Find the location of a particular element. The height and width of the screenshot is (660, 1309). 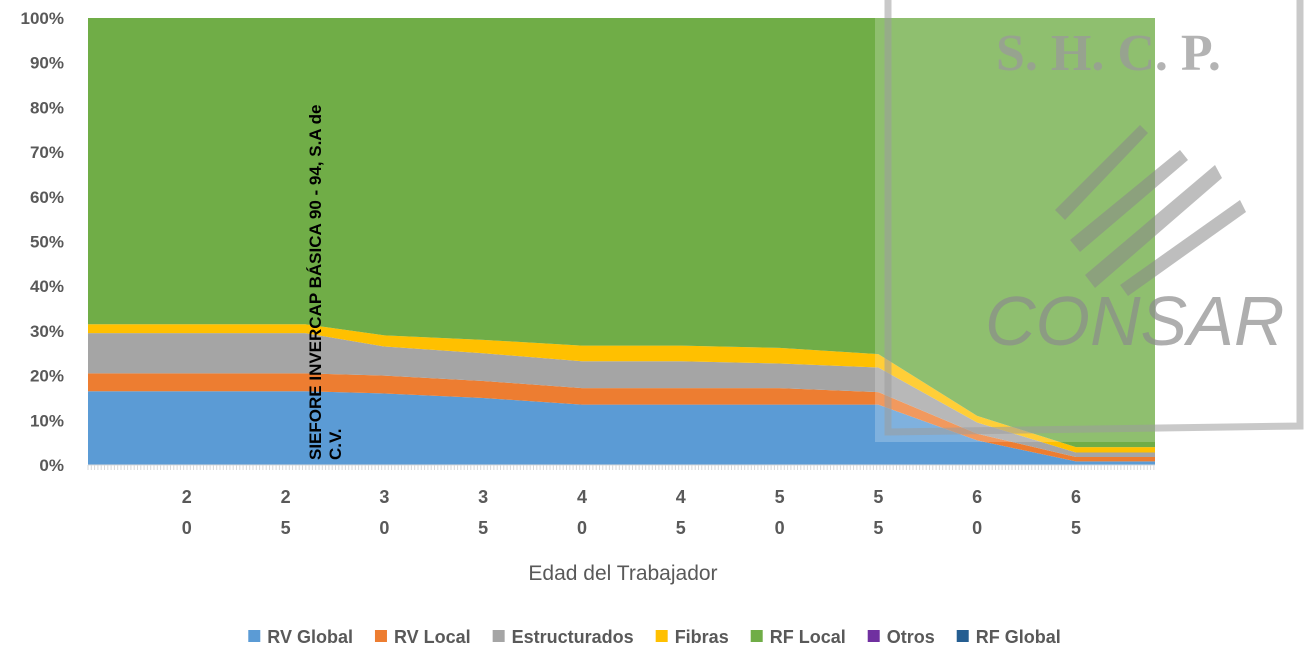

legend-item-rv-local: RV Local is located at coordinates (422, 637).